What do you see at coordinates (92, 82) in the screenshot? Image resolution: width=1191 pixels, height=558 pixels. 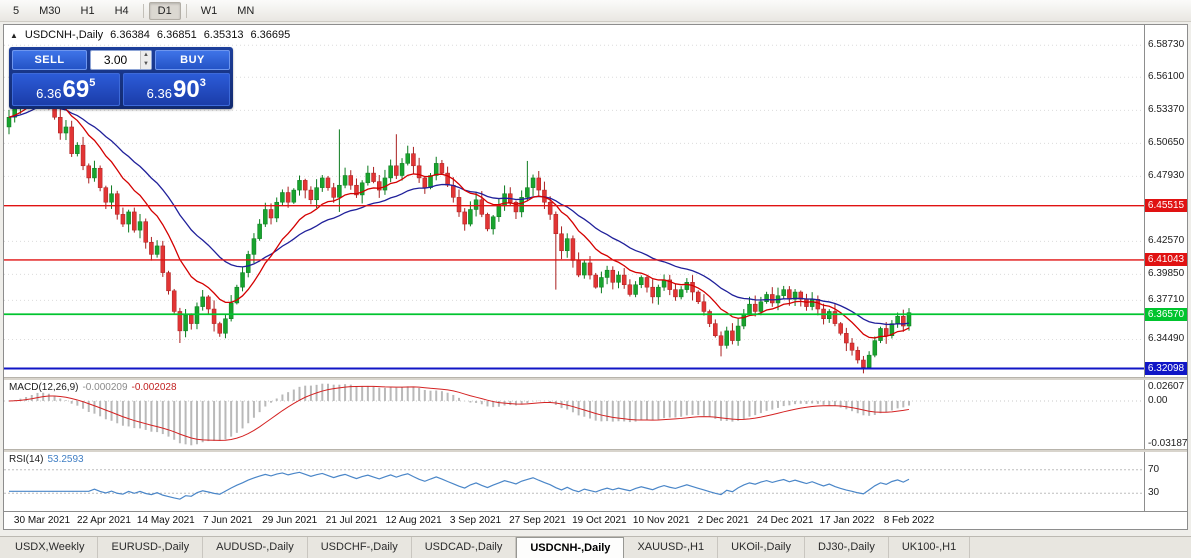 I see `sell-price-sup: 5` at bounding box center [92, 82].